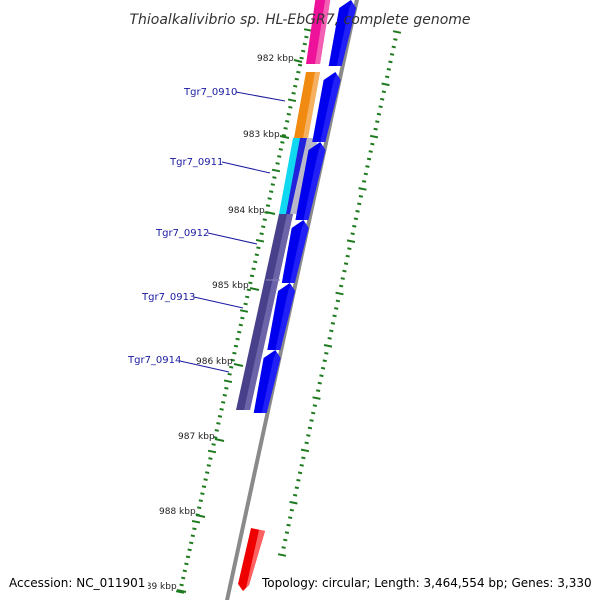 This screenshot has width=600, height=600. Describe the element at coordinates (196, 162) in the screenshot. I see `gene-label-tgr7-0911: Tgr7_0911` at that location.